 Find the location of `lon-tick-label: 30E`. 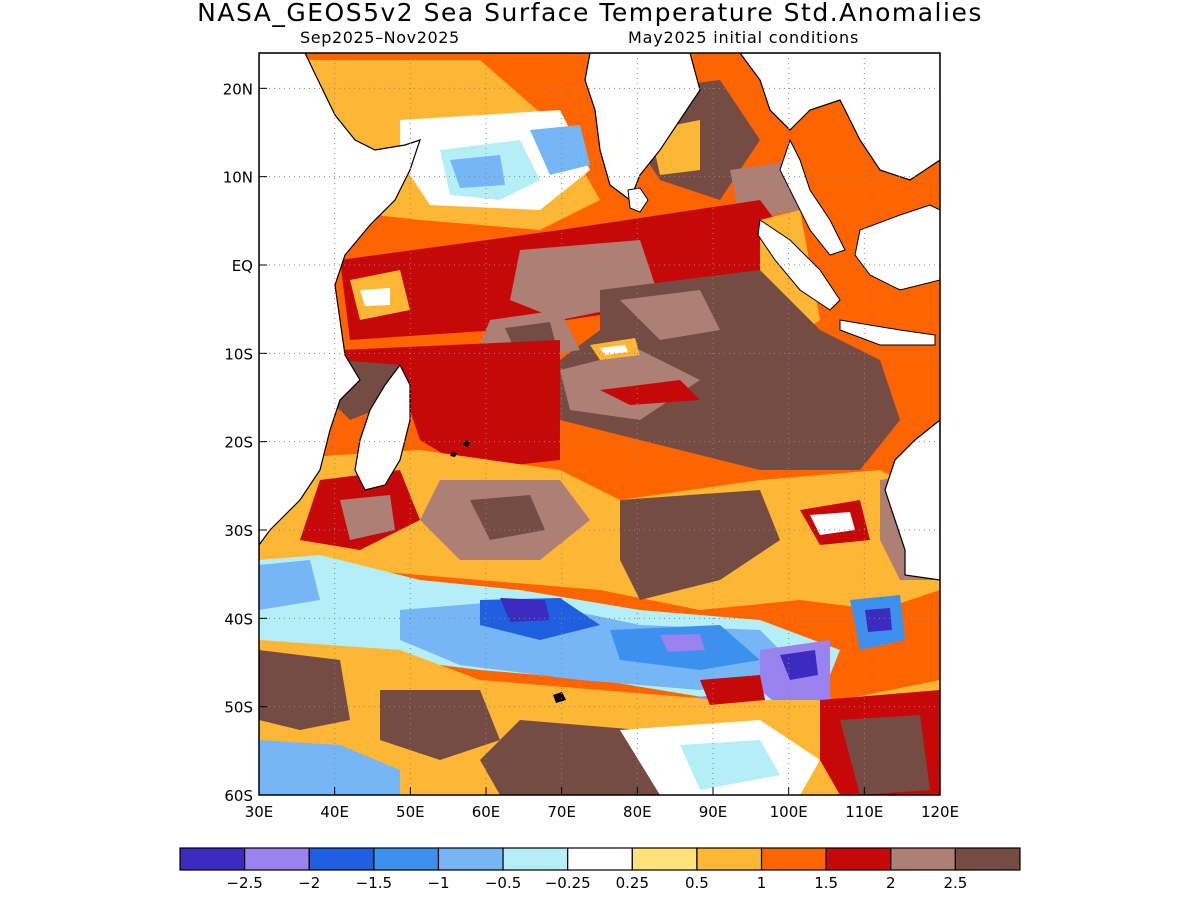

lon-tick-label: 30E is located at coordinates (259, 812).